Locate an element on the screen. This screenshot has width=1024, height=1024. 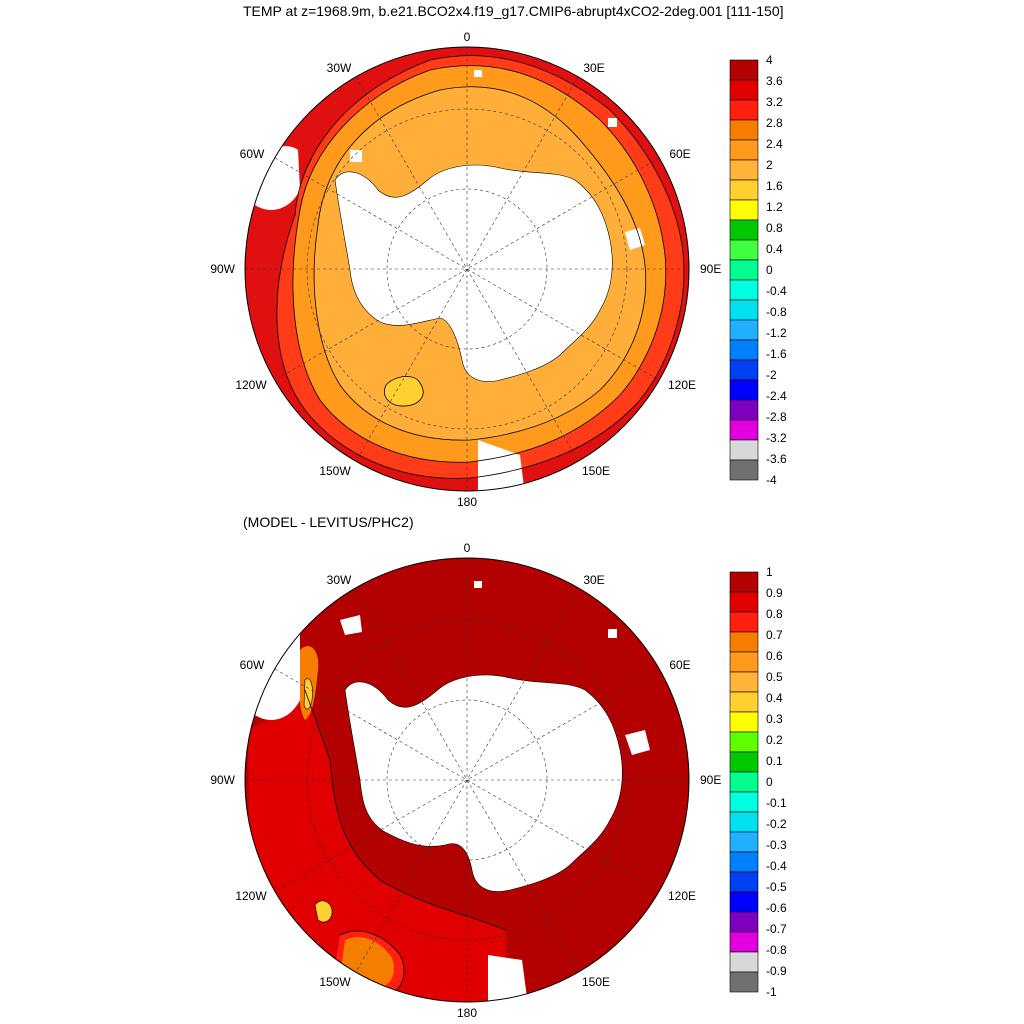
top-colorbar-label: -2.8 is located at coordinates (776, 417).